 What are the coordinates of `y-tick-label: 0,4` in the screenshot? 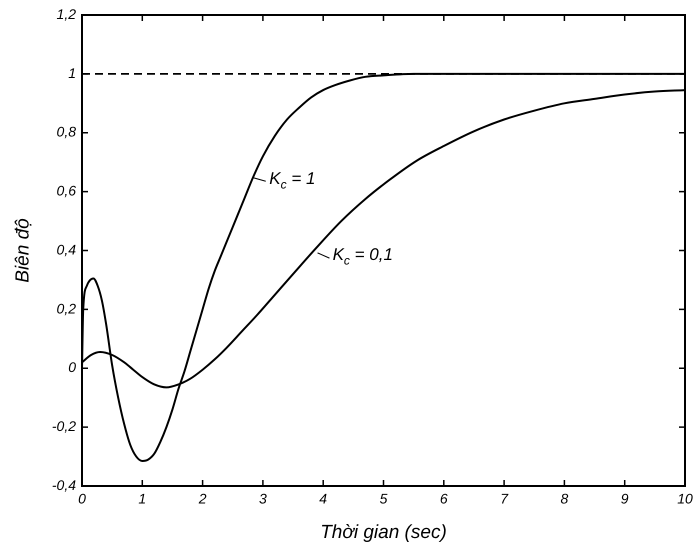 It's located at (66, 249).